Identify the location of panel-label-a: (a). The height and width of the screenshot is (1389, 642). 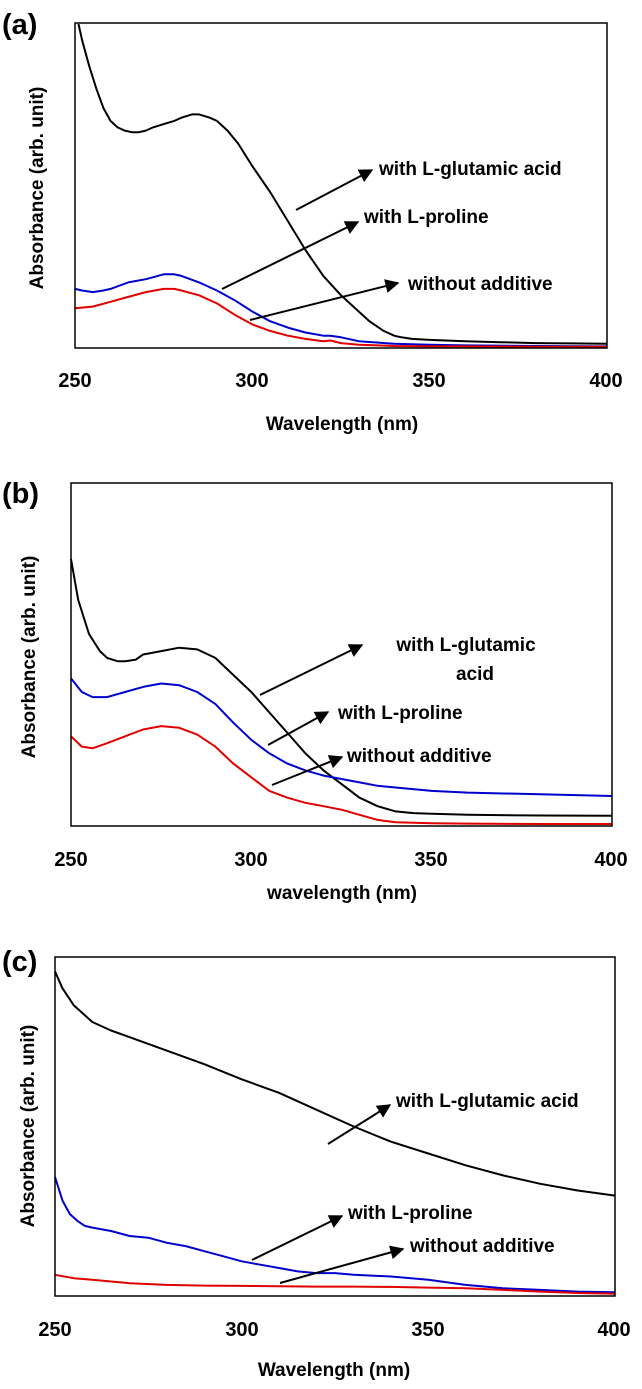
(19, 25).